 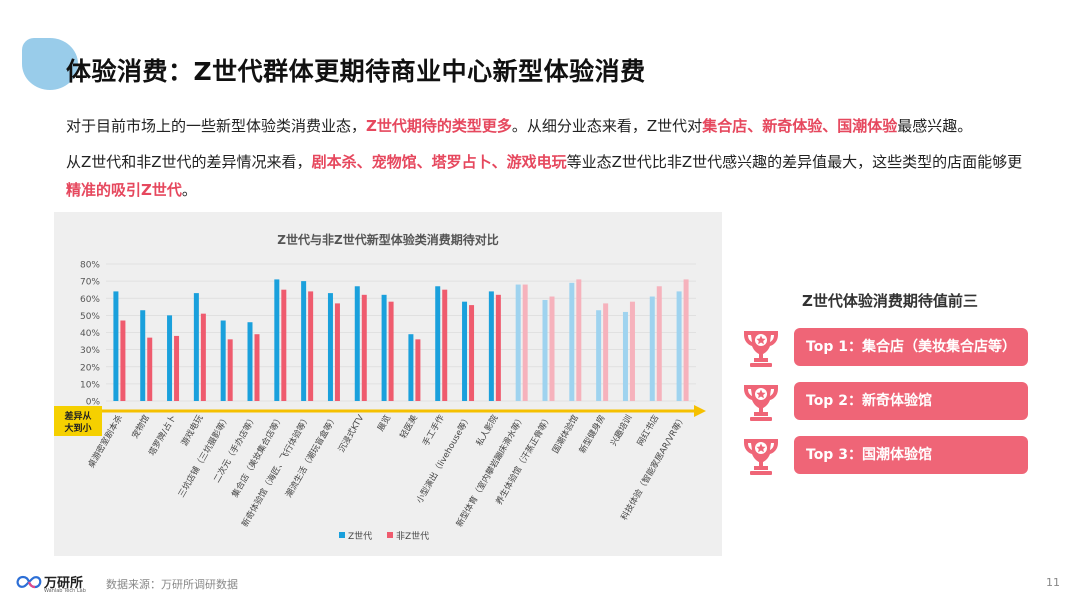 What do you see at coordinates (50, 64) in the screenshot?
I see `title-decoration` at bounding box center [50, 64].